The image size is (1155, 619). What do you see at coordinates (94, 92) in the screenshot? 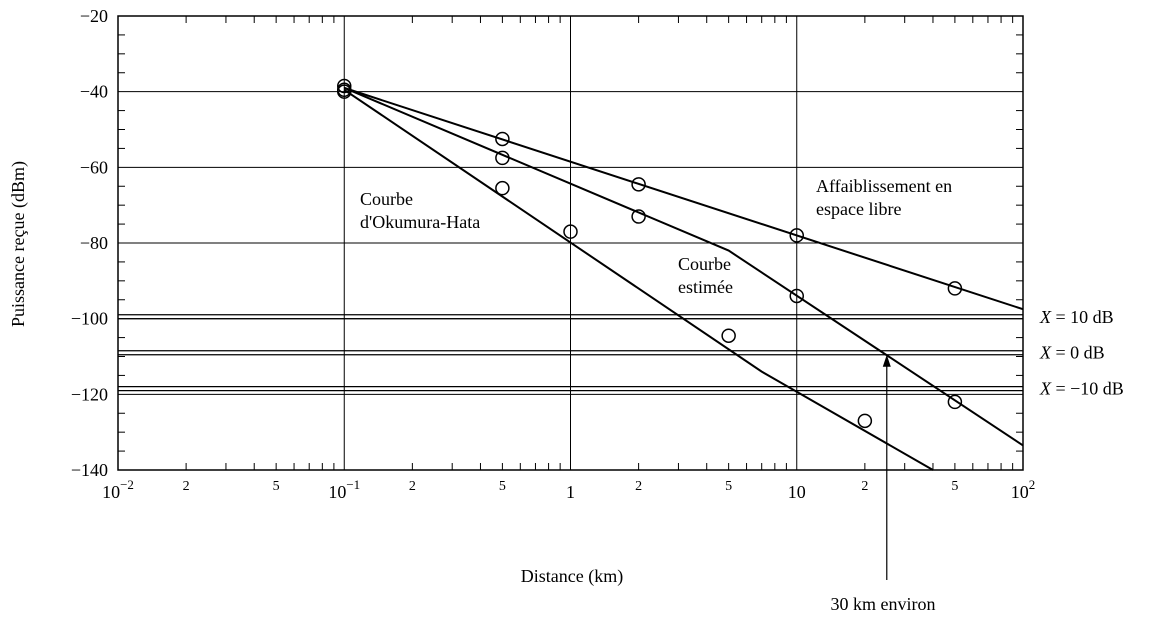
I see `y-tick-label: −40` at bounding box center [94, 92].